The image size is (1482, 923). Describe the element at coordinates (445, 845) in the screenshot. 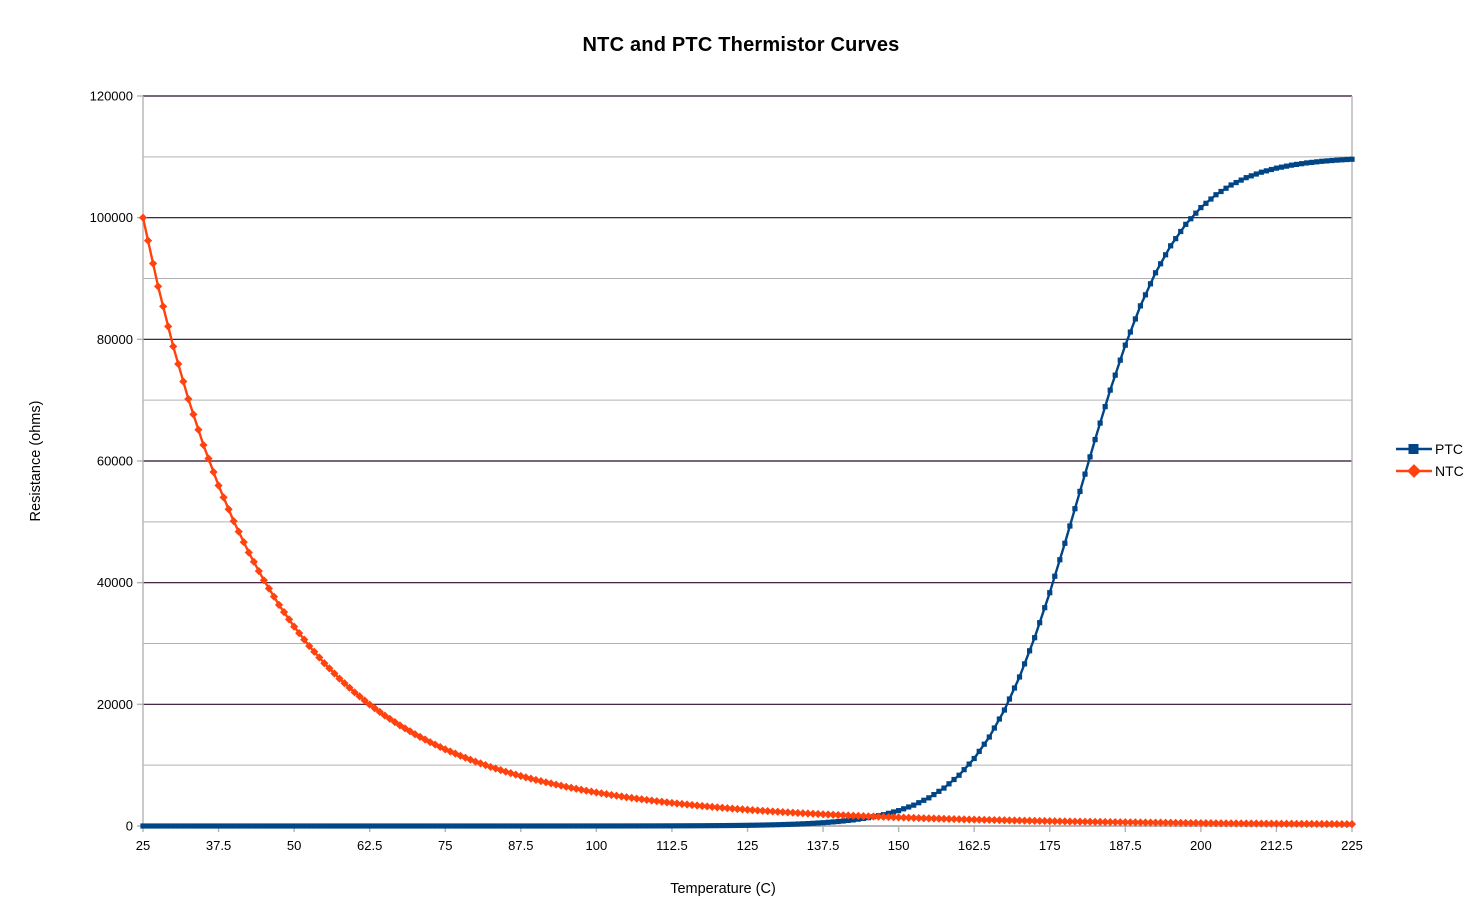

I see `svg-text: 75` at that location.